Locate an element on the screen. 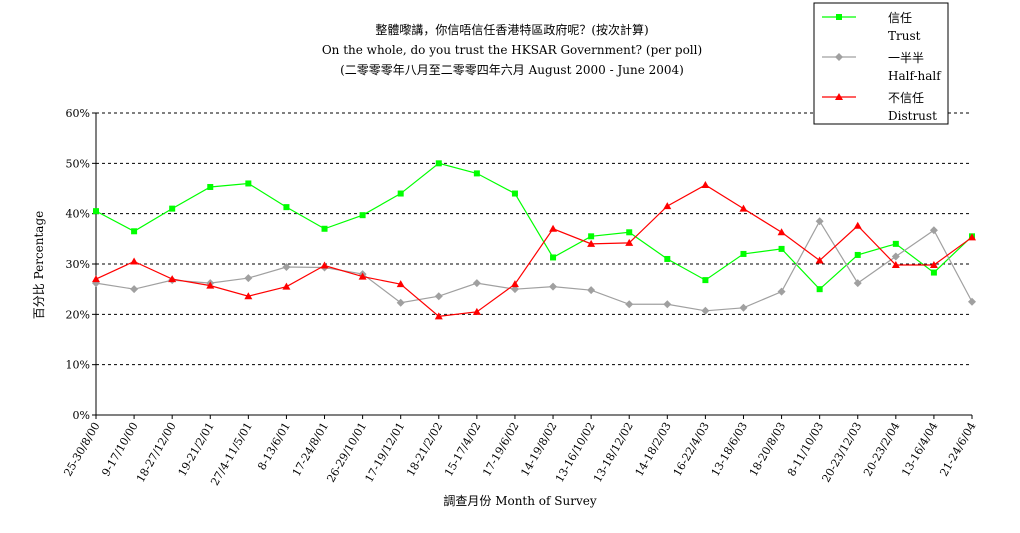  legend-marker-trust is located at coordinates (839, 17).